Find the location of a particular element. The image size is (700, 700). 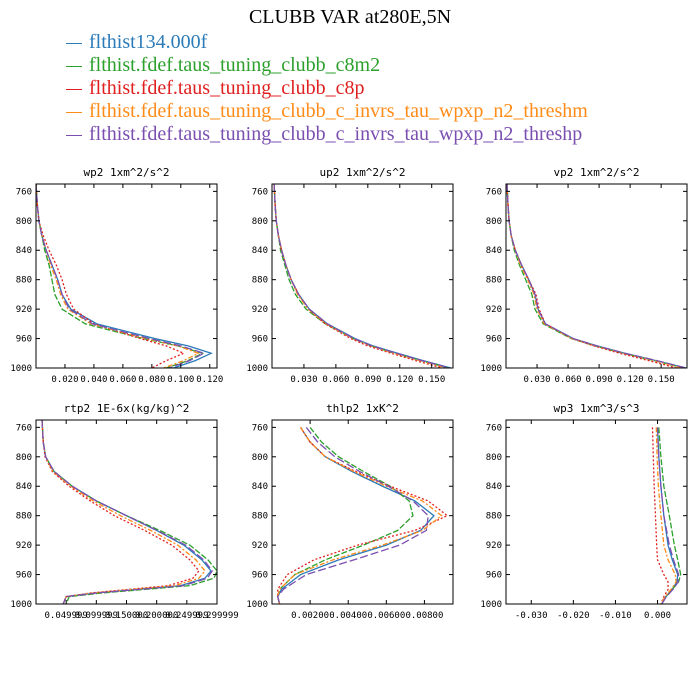

x-tick-label: 0.100 is located at coordinates (180, 380).